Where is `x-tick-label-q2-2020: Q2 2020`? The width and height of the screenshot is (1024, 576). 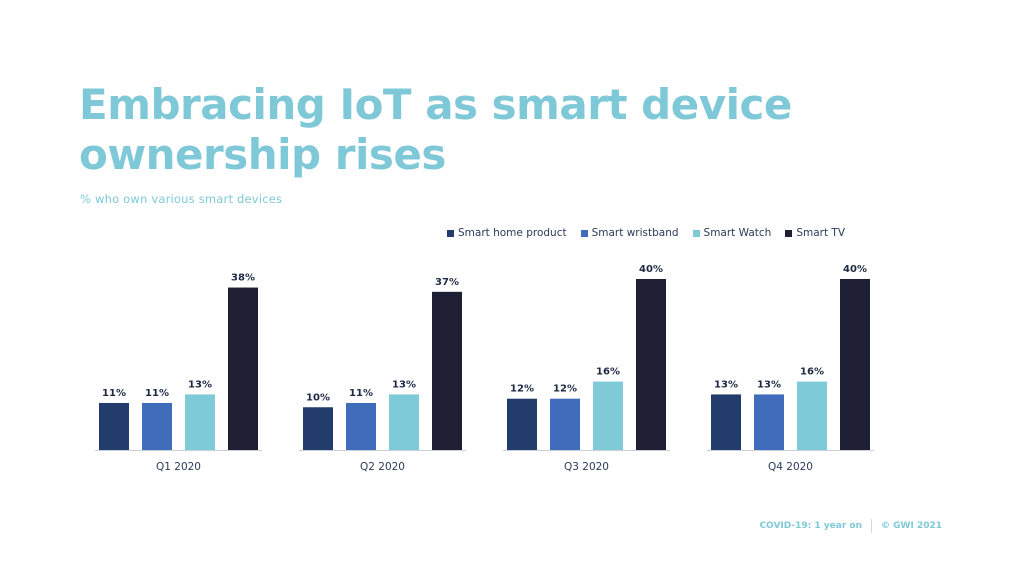 x-tick-label-q2-2020: Q2 2020 is located at coordinates (382, 467).